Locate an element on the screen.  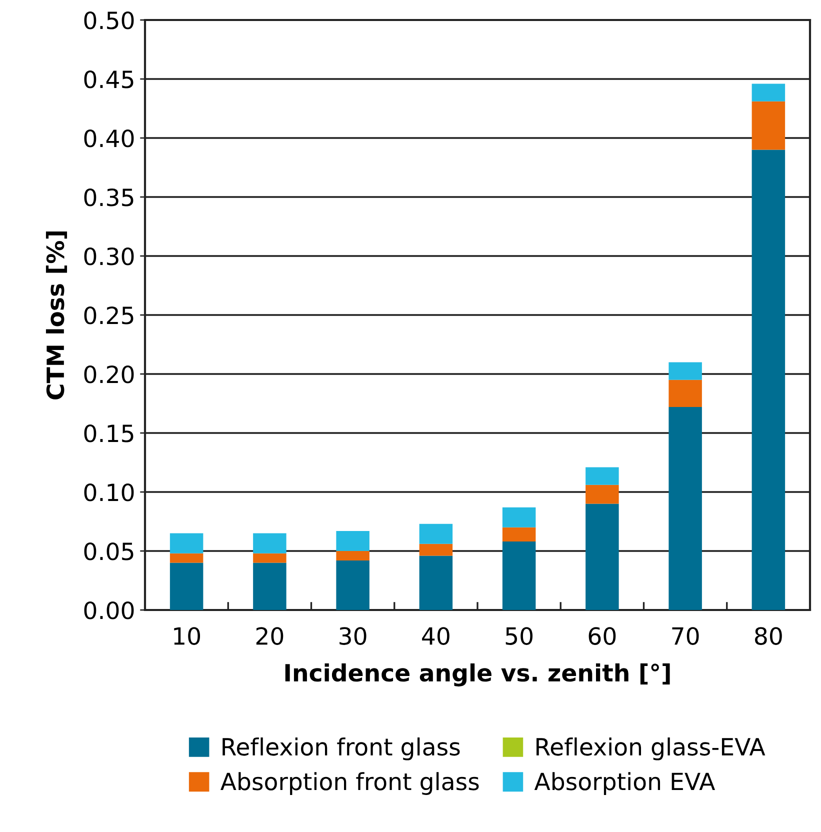
y-axis-title: CTM loss [%] is located at coordinates (57, 316).